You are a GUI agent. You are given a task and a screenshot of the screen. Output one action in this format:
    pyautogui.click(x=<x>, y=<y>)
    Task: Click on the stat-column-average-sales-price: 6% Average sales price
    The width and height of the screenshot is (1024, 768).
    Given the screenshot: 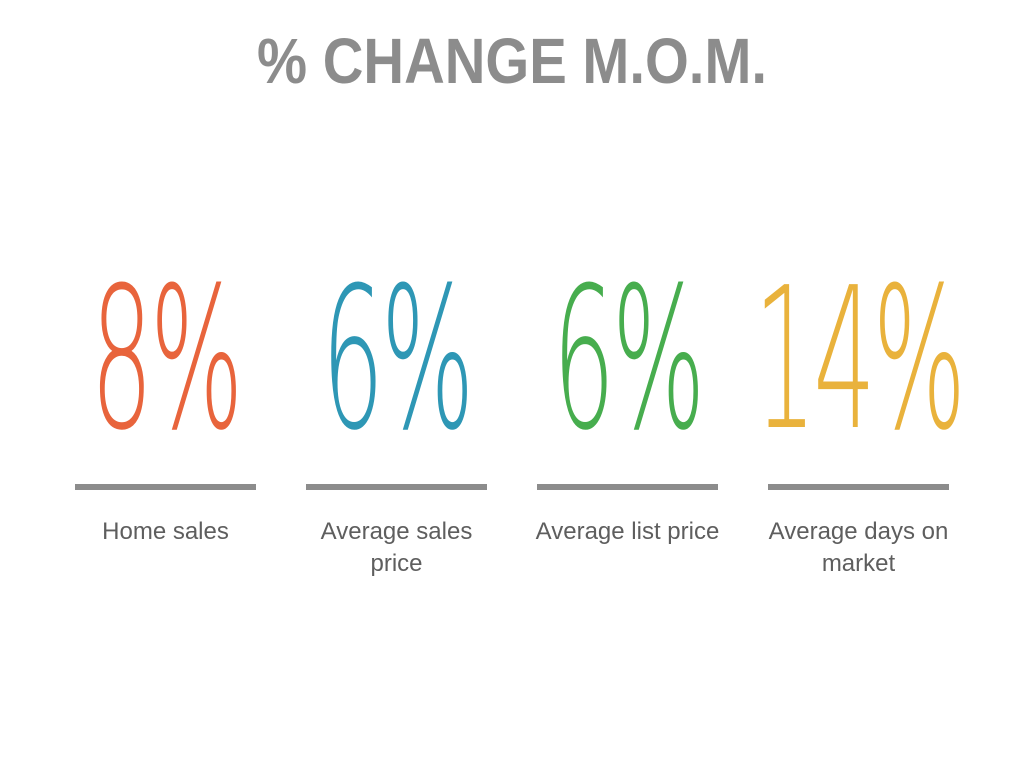 What is the action you would take?
    pyautogui.click(x=396, y=417)
    